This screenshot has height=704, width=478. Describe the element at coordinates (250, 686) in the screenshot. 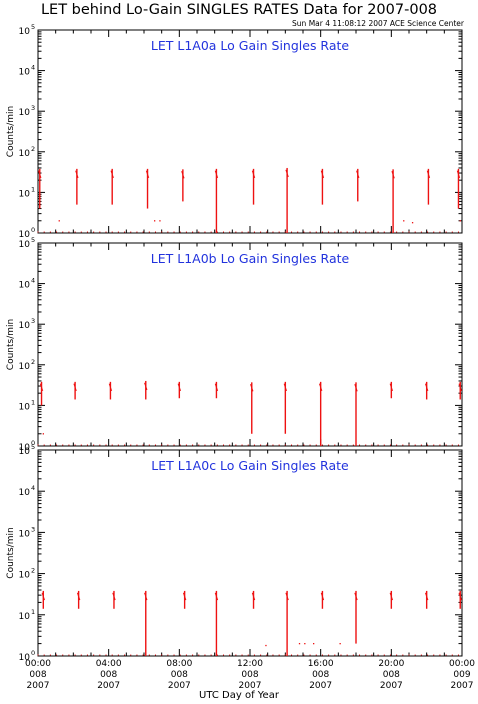

I see `x-tick-label-year: 2007` at that location.